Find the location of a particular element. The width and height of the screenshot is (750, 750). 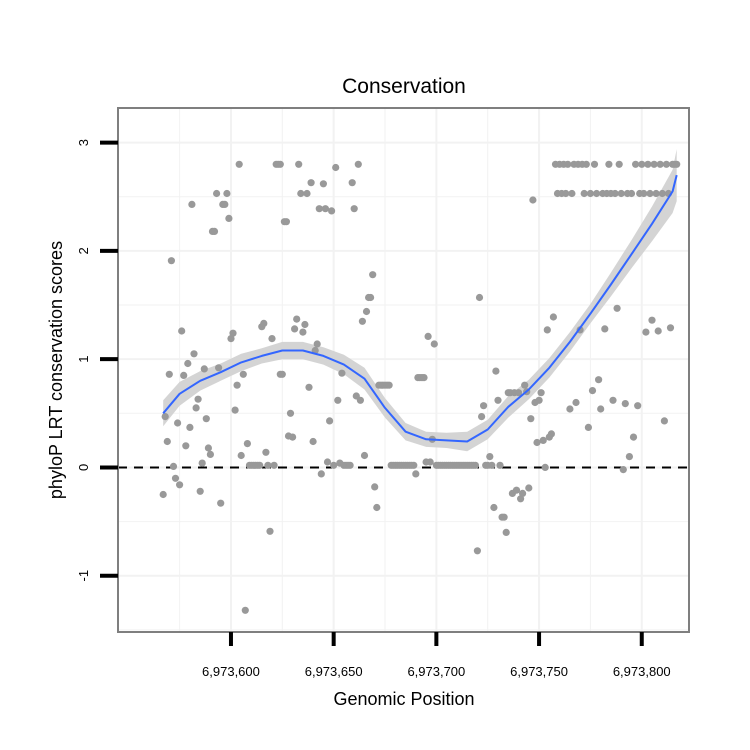

x-tick-label: 6,973,600 is located at coordinates (231, 671).